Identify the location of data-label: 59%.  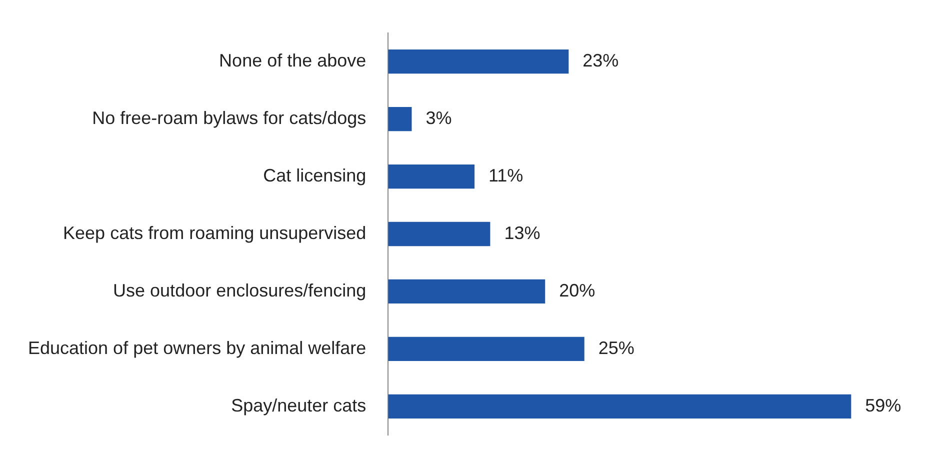
(883, 405).